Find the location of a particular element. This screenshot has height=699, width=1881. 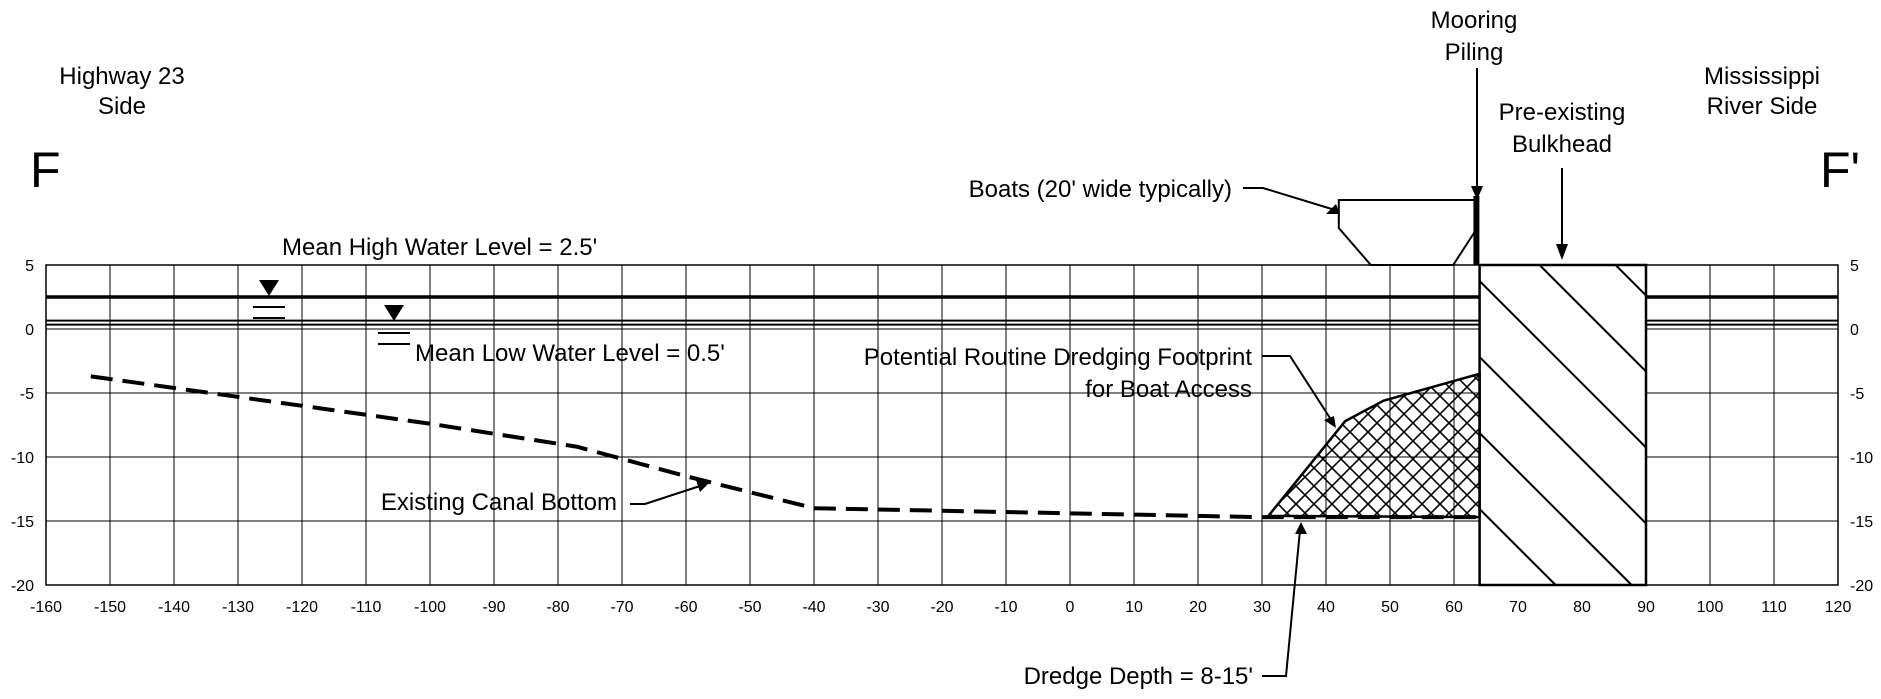

y-tick-label-right: 0 is located at coordinates (1854, 330).